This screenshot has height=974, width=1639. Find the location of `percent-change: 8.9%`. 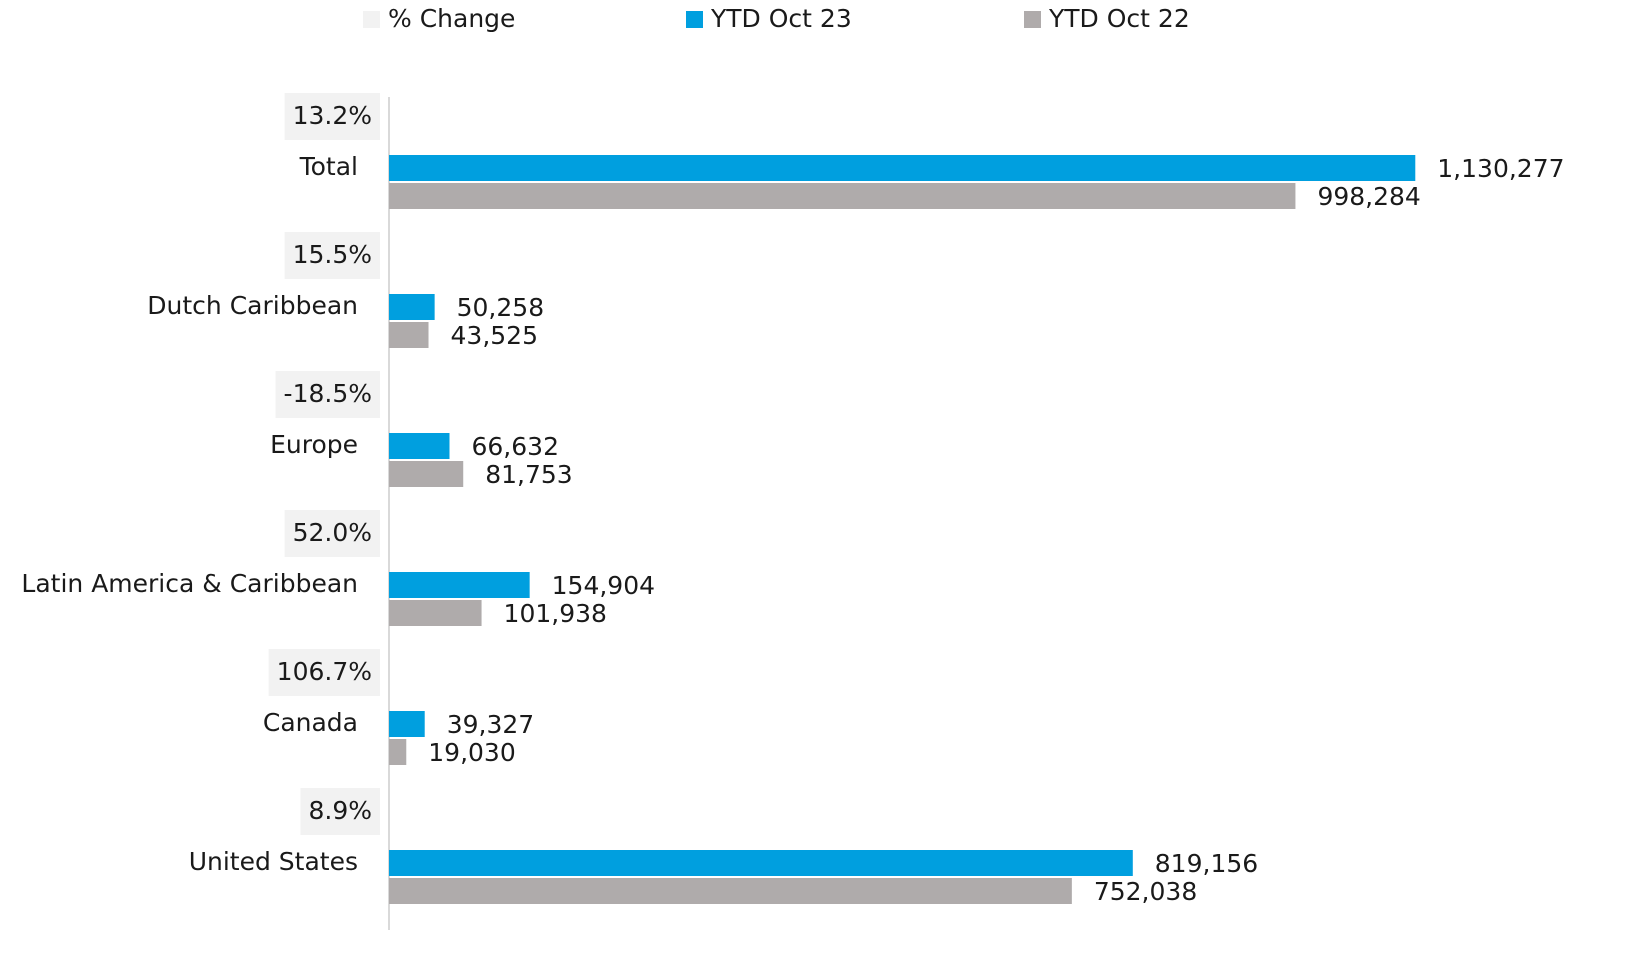

percent-change: 8.9% is located at coordinates (340, 811).